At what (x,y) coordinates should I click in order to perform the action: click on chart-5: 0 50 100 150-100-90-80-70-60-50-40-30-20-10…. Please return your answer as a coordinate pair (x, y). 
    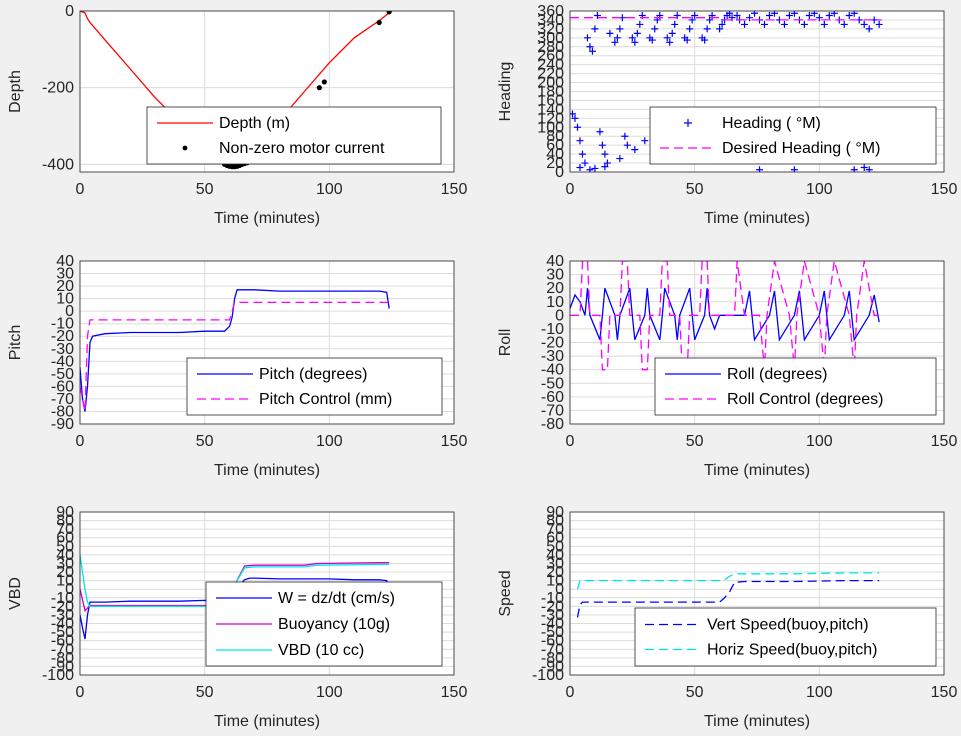
    Looking at the image, I should click on (727, 617).